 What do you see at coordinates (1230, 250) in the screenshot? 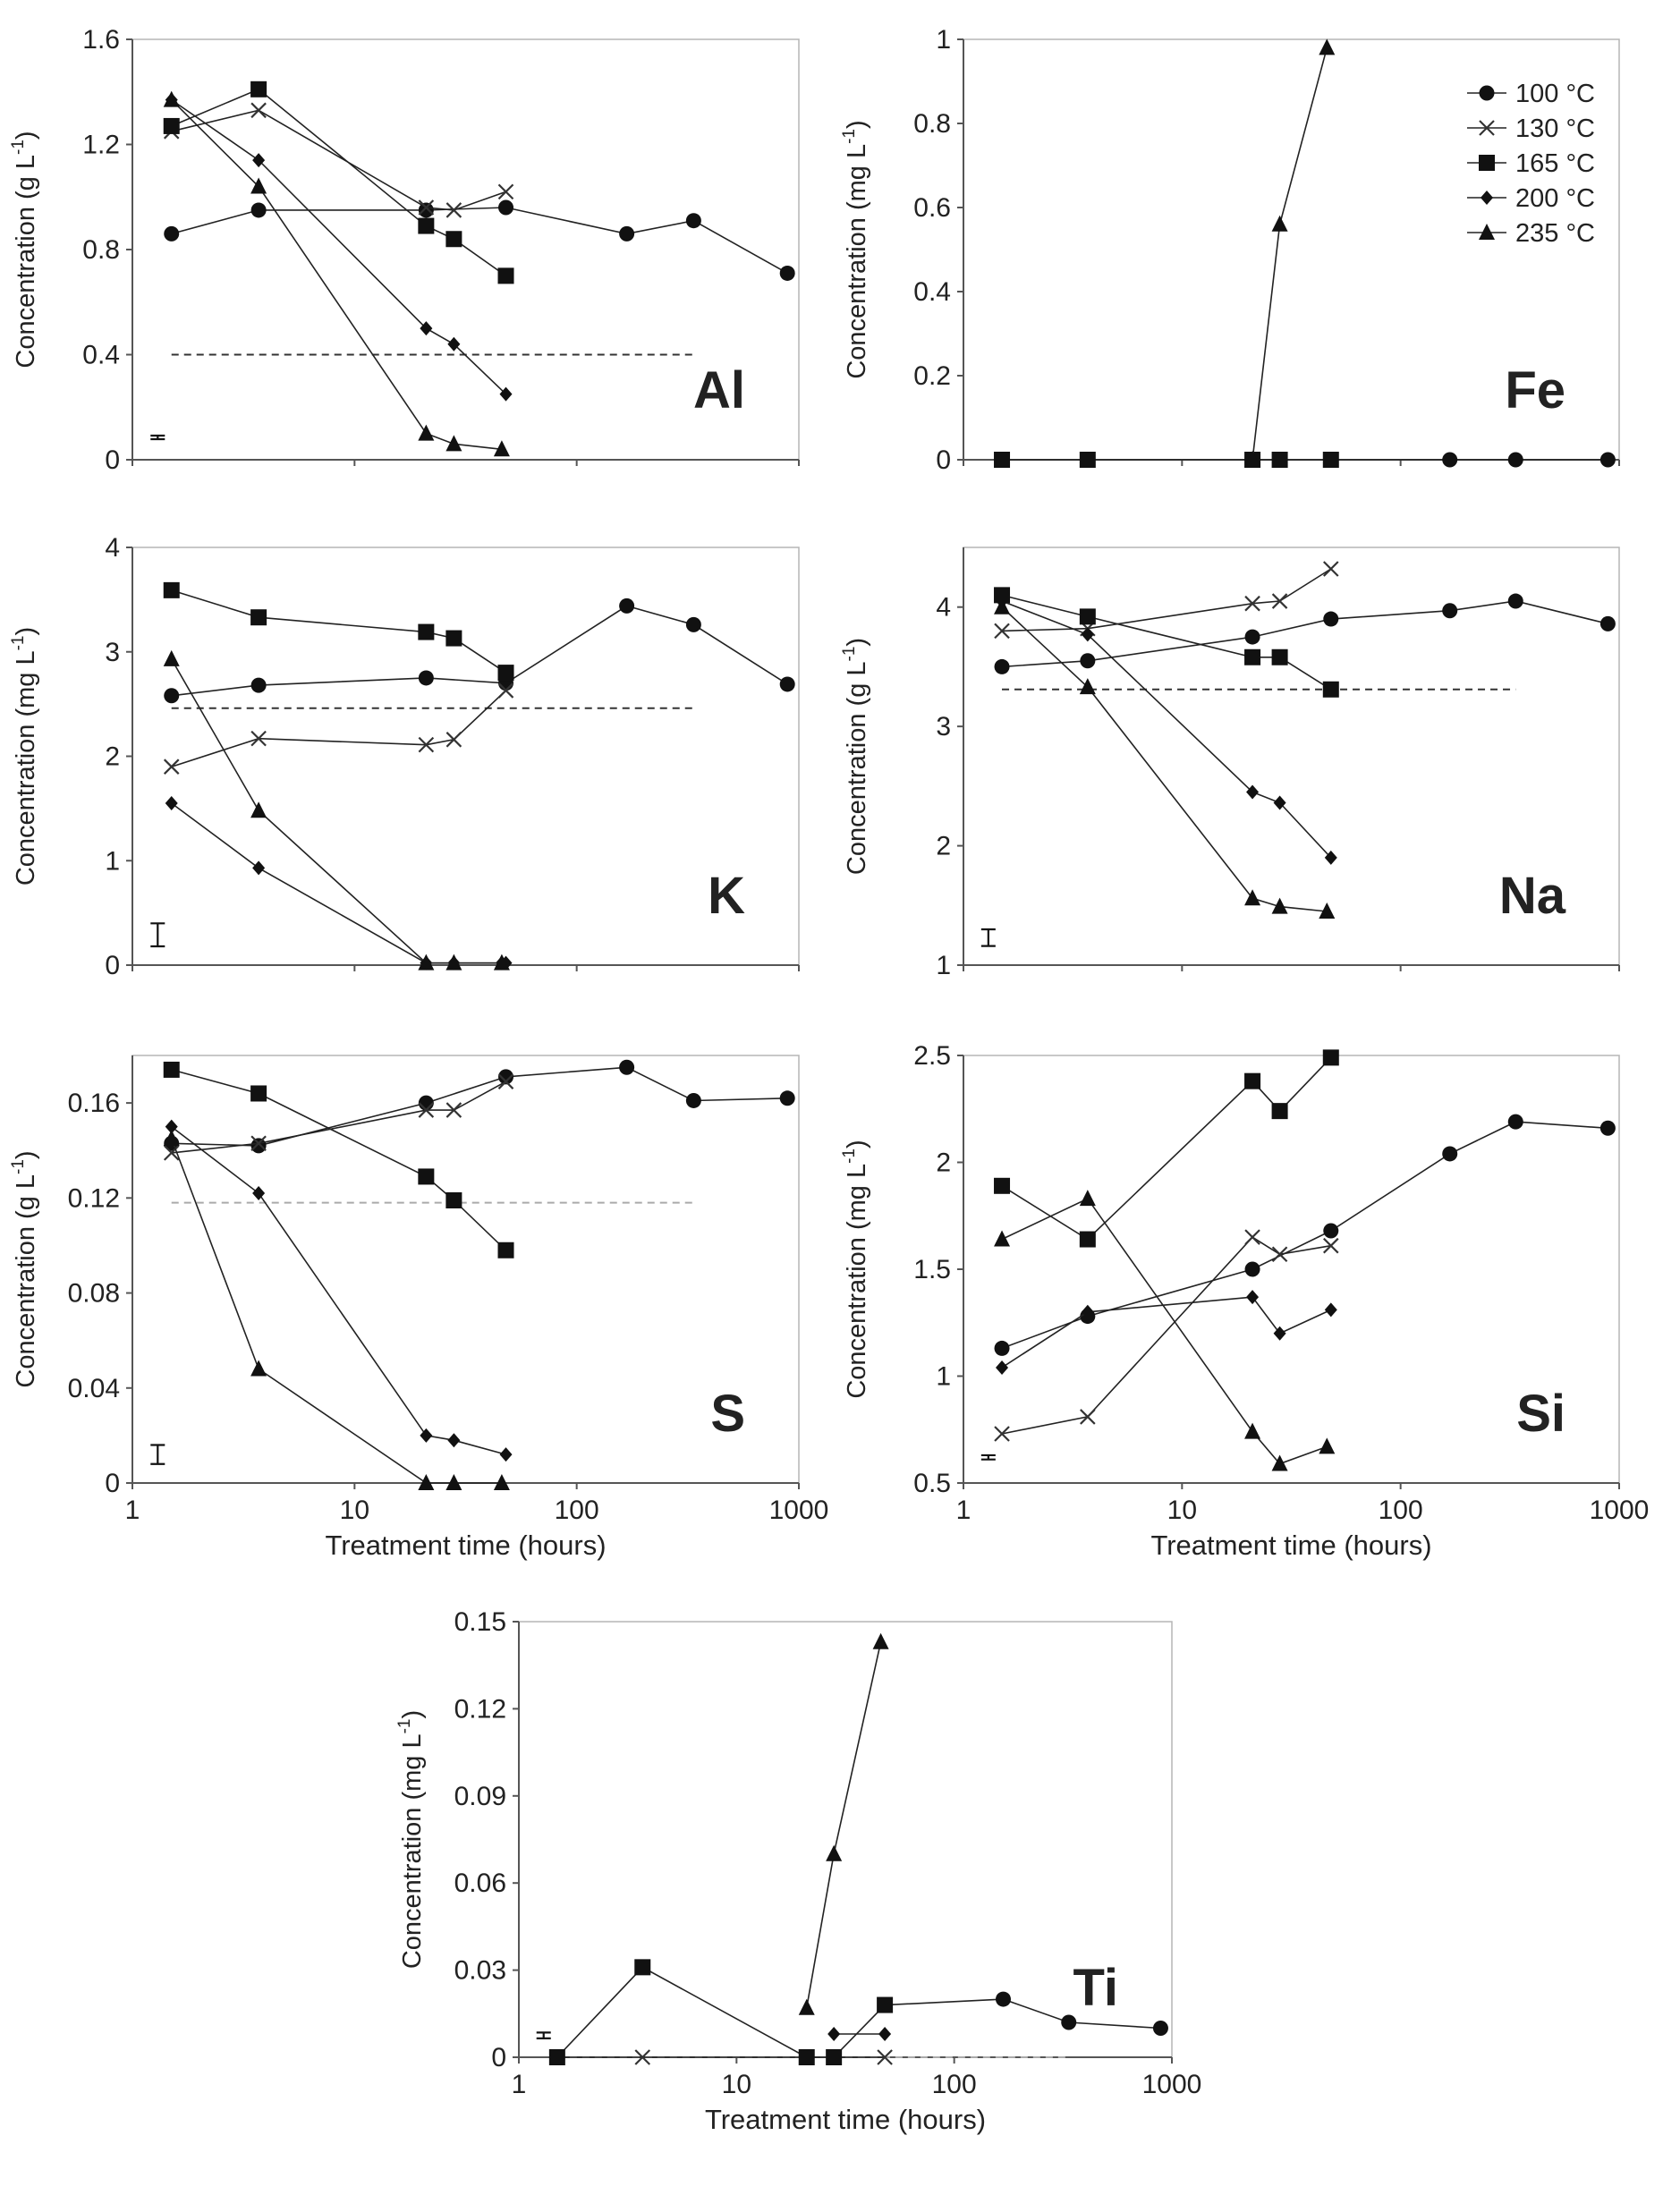
I see `panel-fe: 0 0.2 0.4 0.6 0.8 1 Concentration (mg L-1) Fe` at bounding box center [1230, 250].